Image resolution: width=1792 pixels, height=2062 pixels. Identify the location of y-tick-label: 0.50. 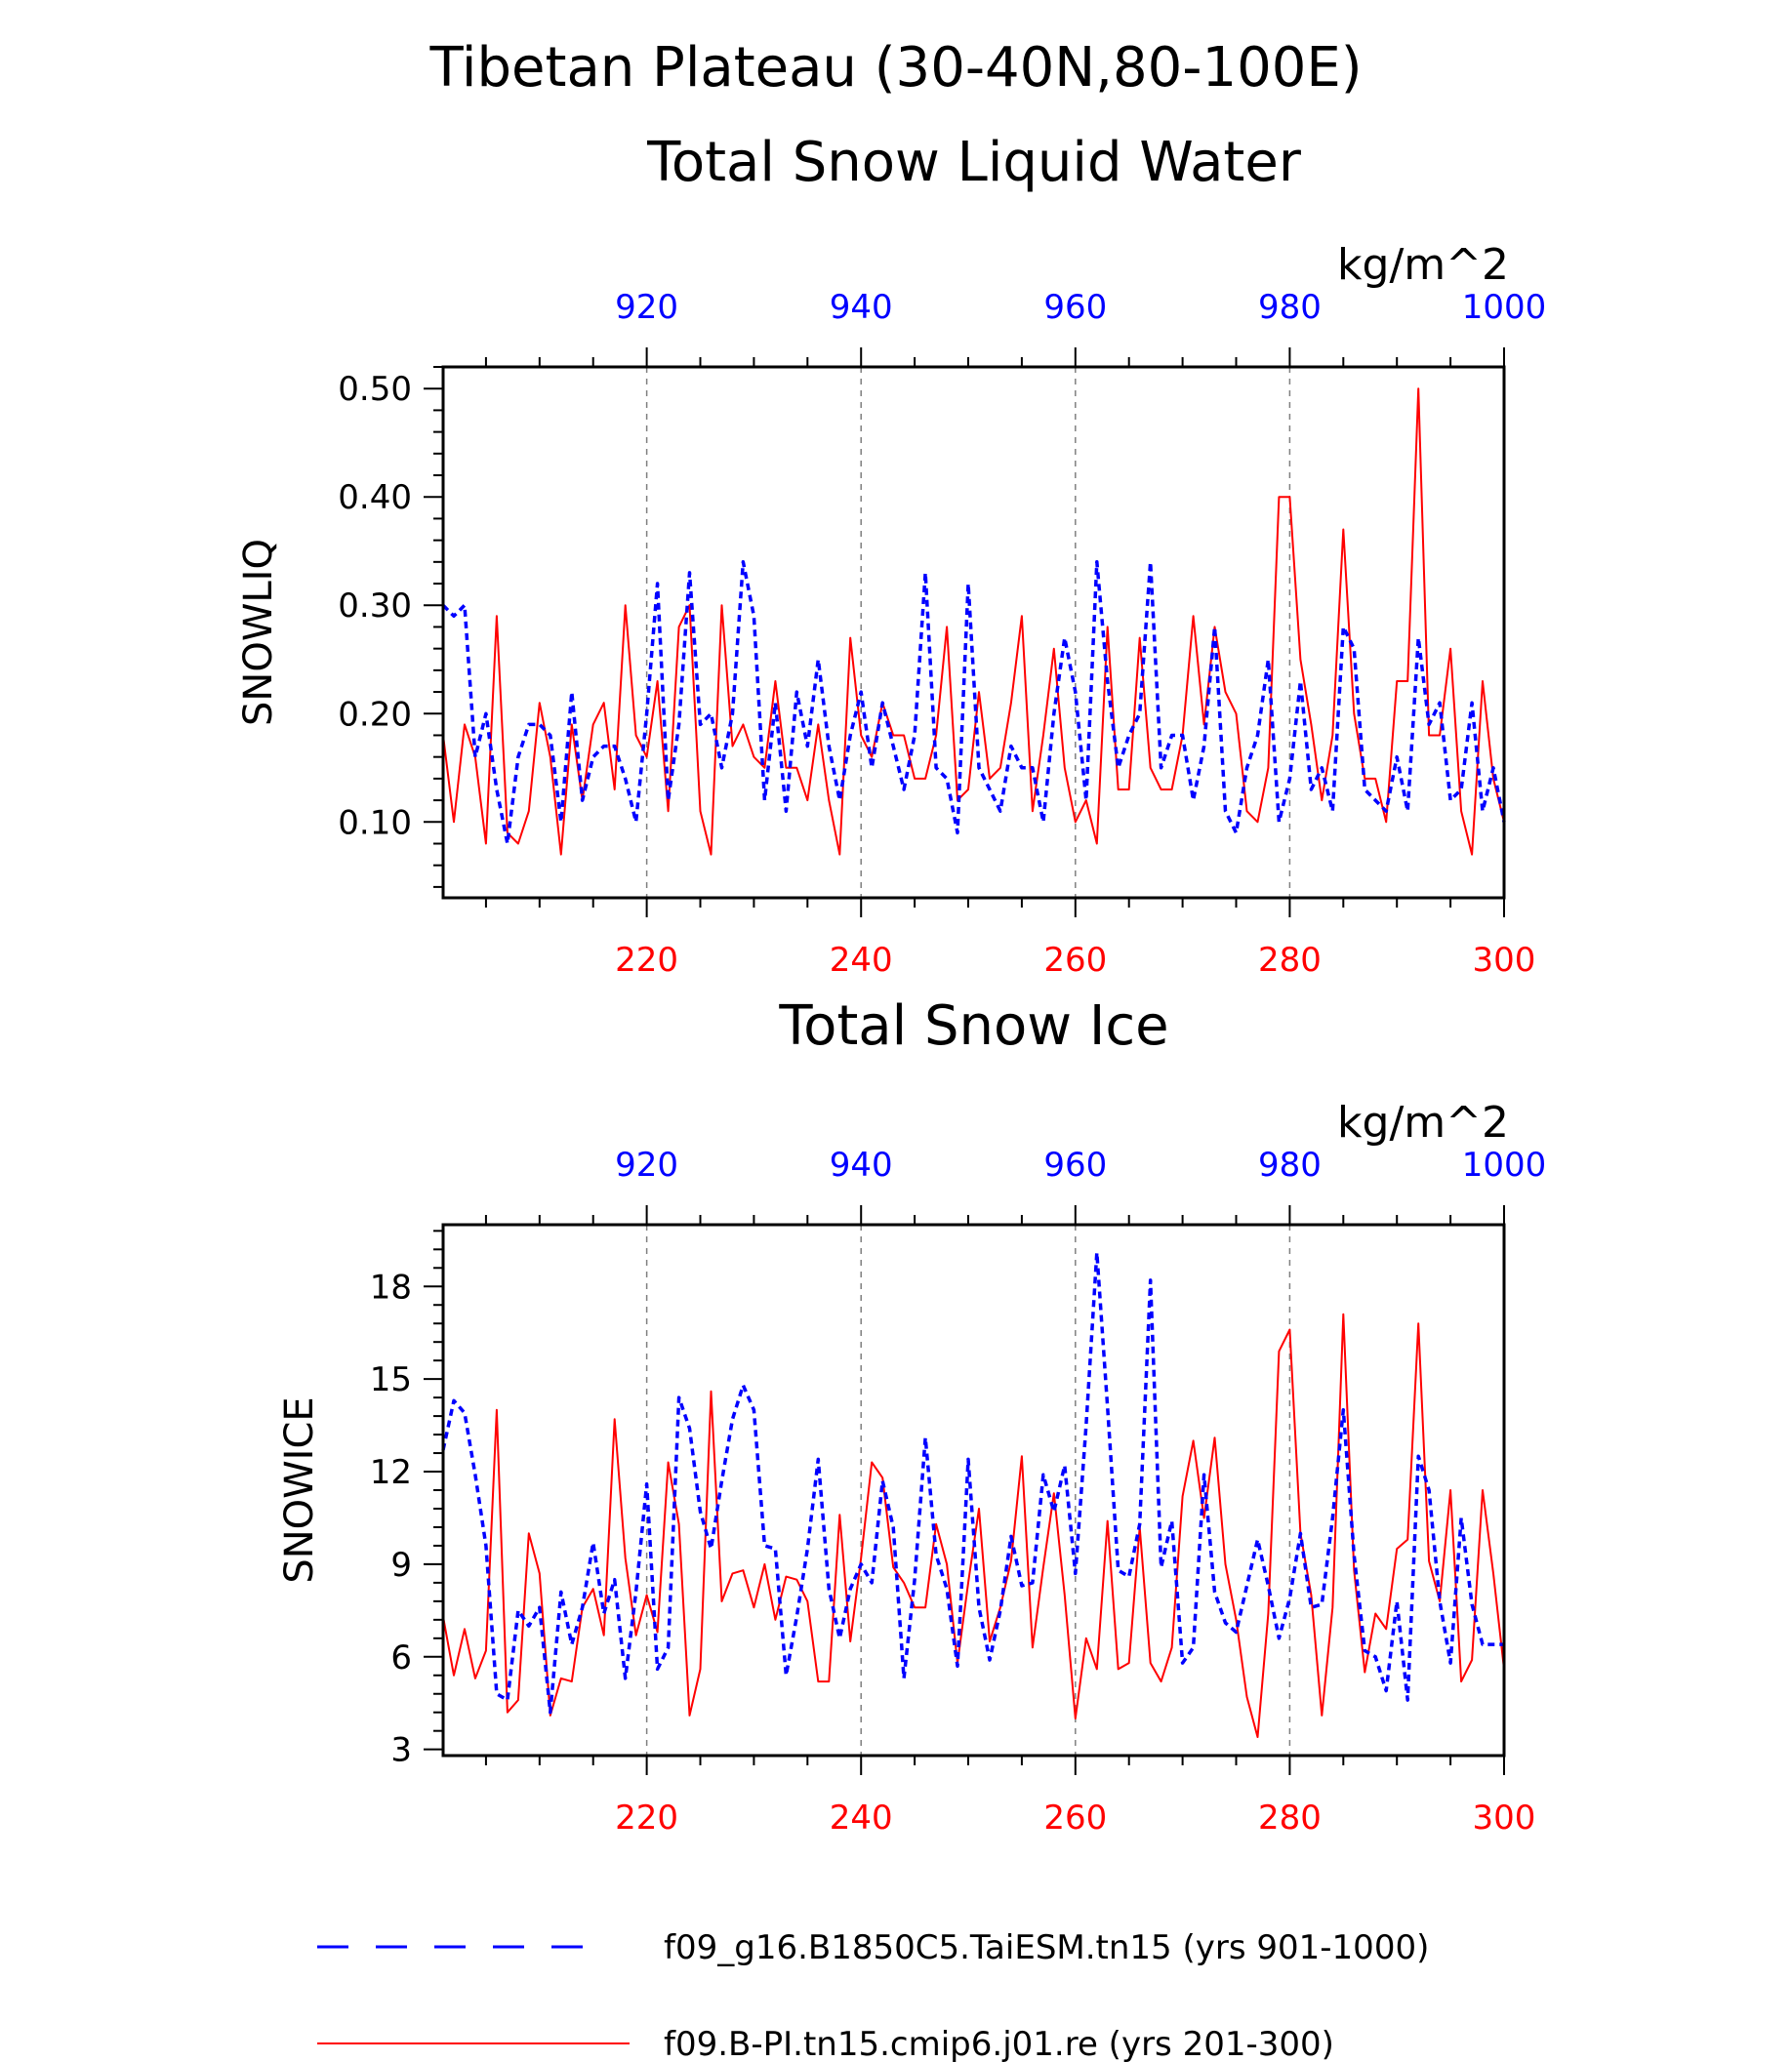
(375, 389).